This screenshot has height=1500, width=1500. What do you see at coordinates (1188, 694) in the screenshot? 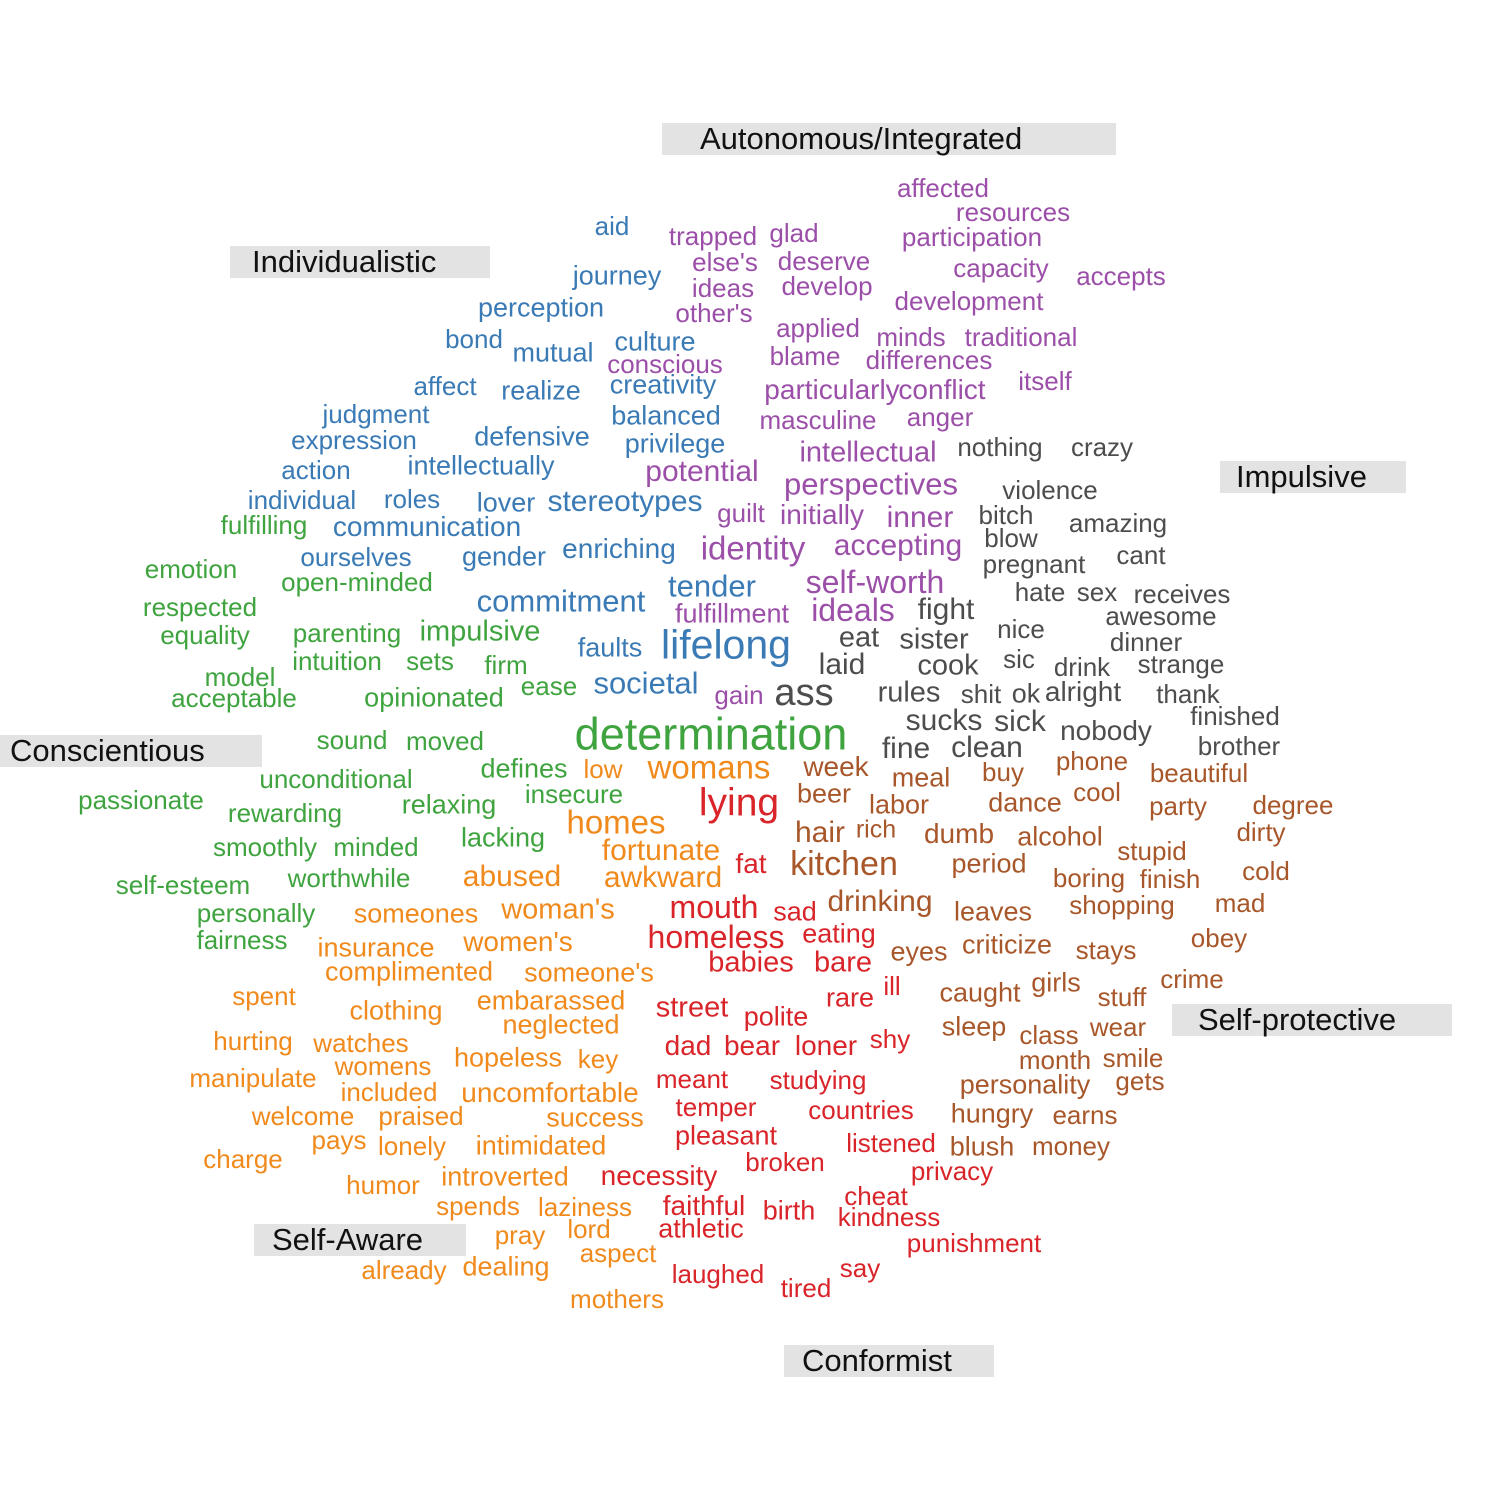
I see `word-thank: thank` at bounding box center [1188, 694].